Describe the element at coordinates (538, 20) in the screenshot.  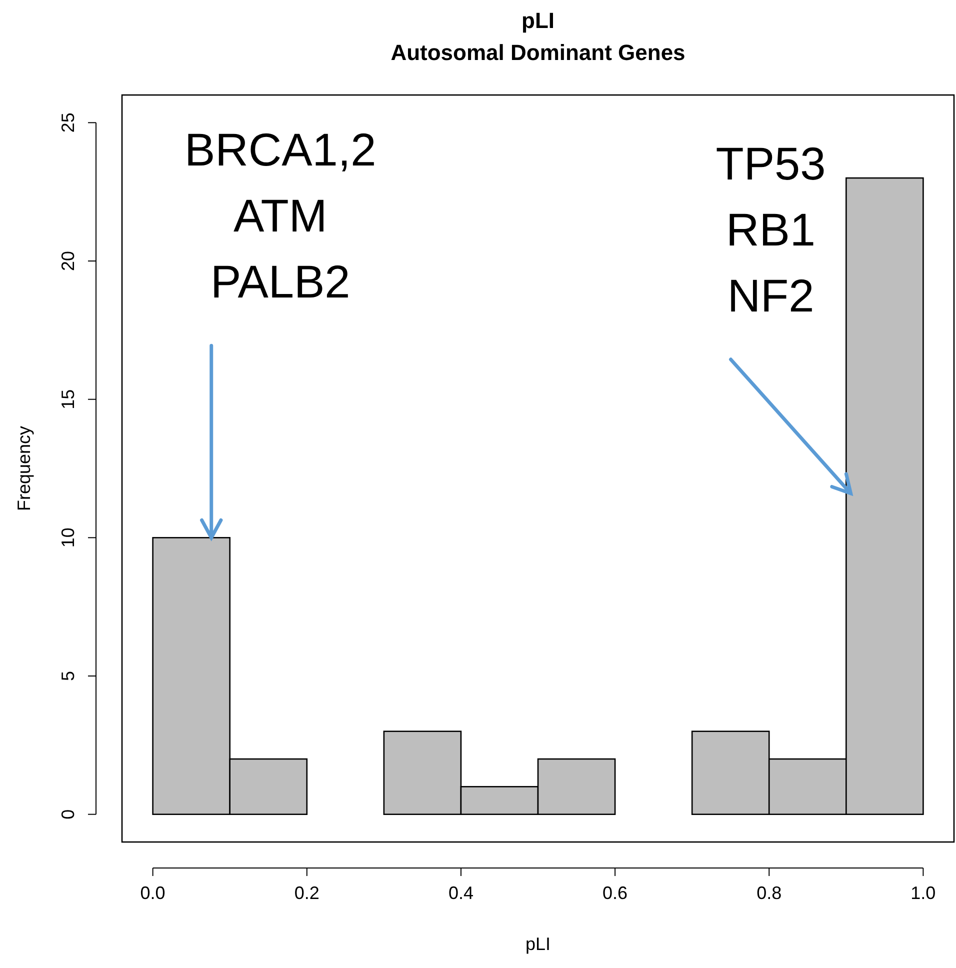
I see `chart-title: pLI` at that location.